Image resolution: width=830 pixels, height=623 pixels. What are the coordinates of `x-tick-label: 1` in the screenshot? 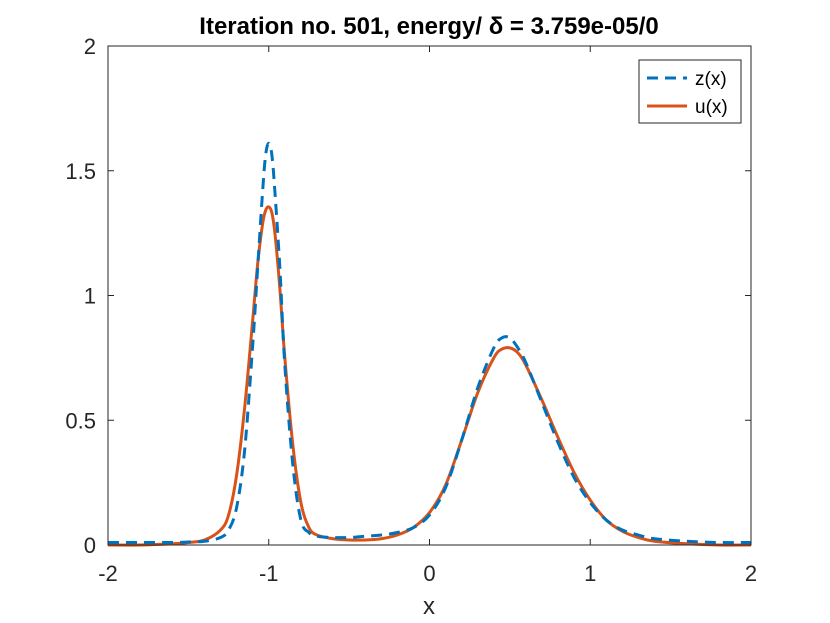 It's located at (590, 573).